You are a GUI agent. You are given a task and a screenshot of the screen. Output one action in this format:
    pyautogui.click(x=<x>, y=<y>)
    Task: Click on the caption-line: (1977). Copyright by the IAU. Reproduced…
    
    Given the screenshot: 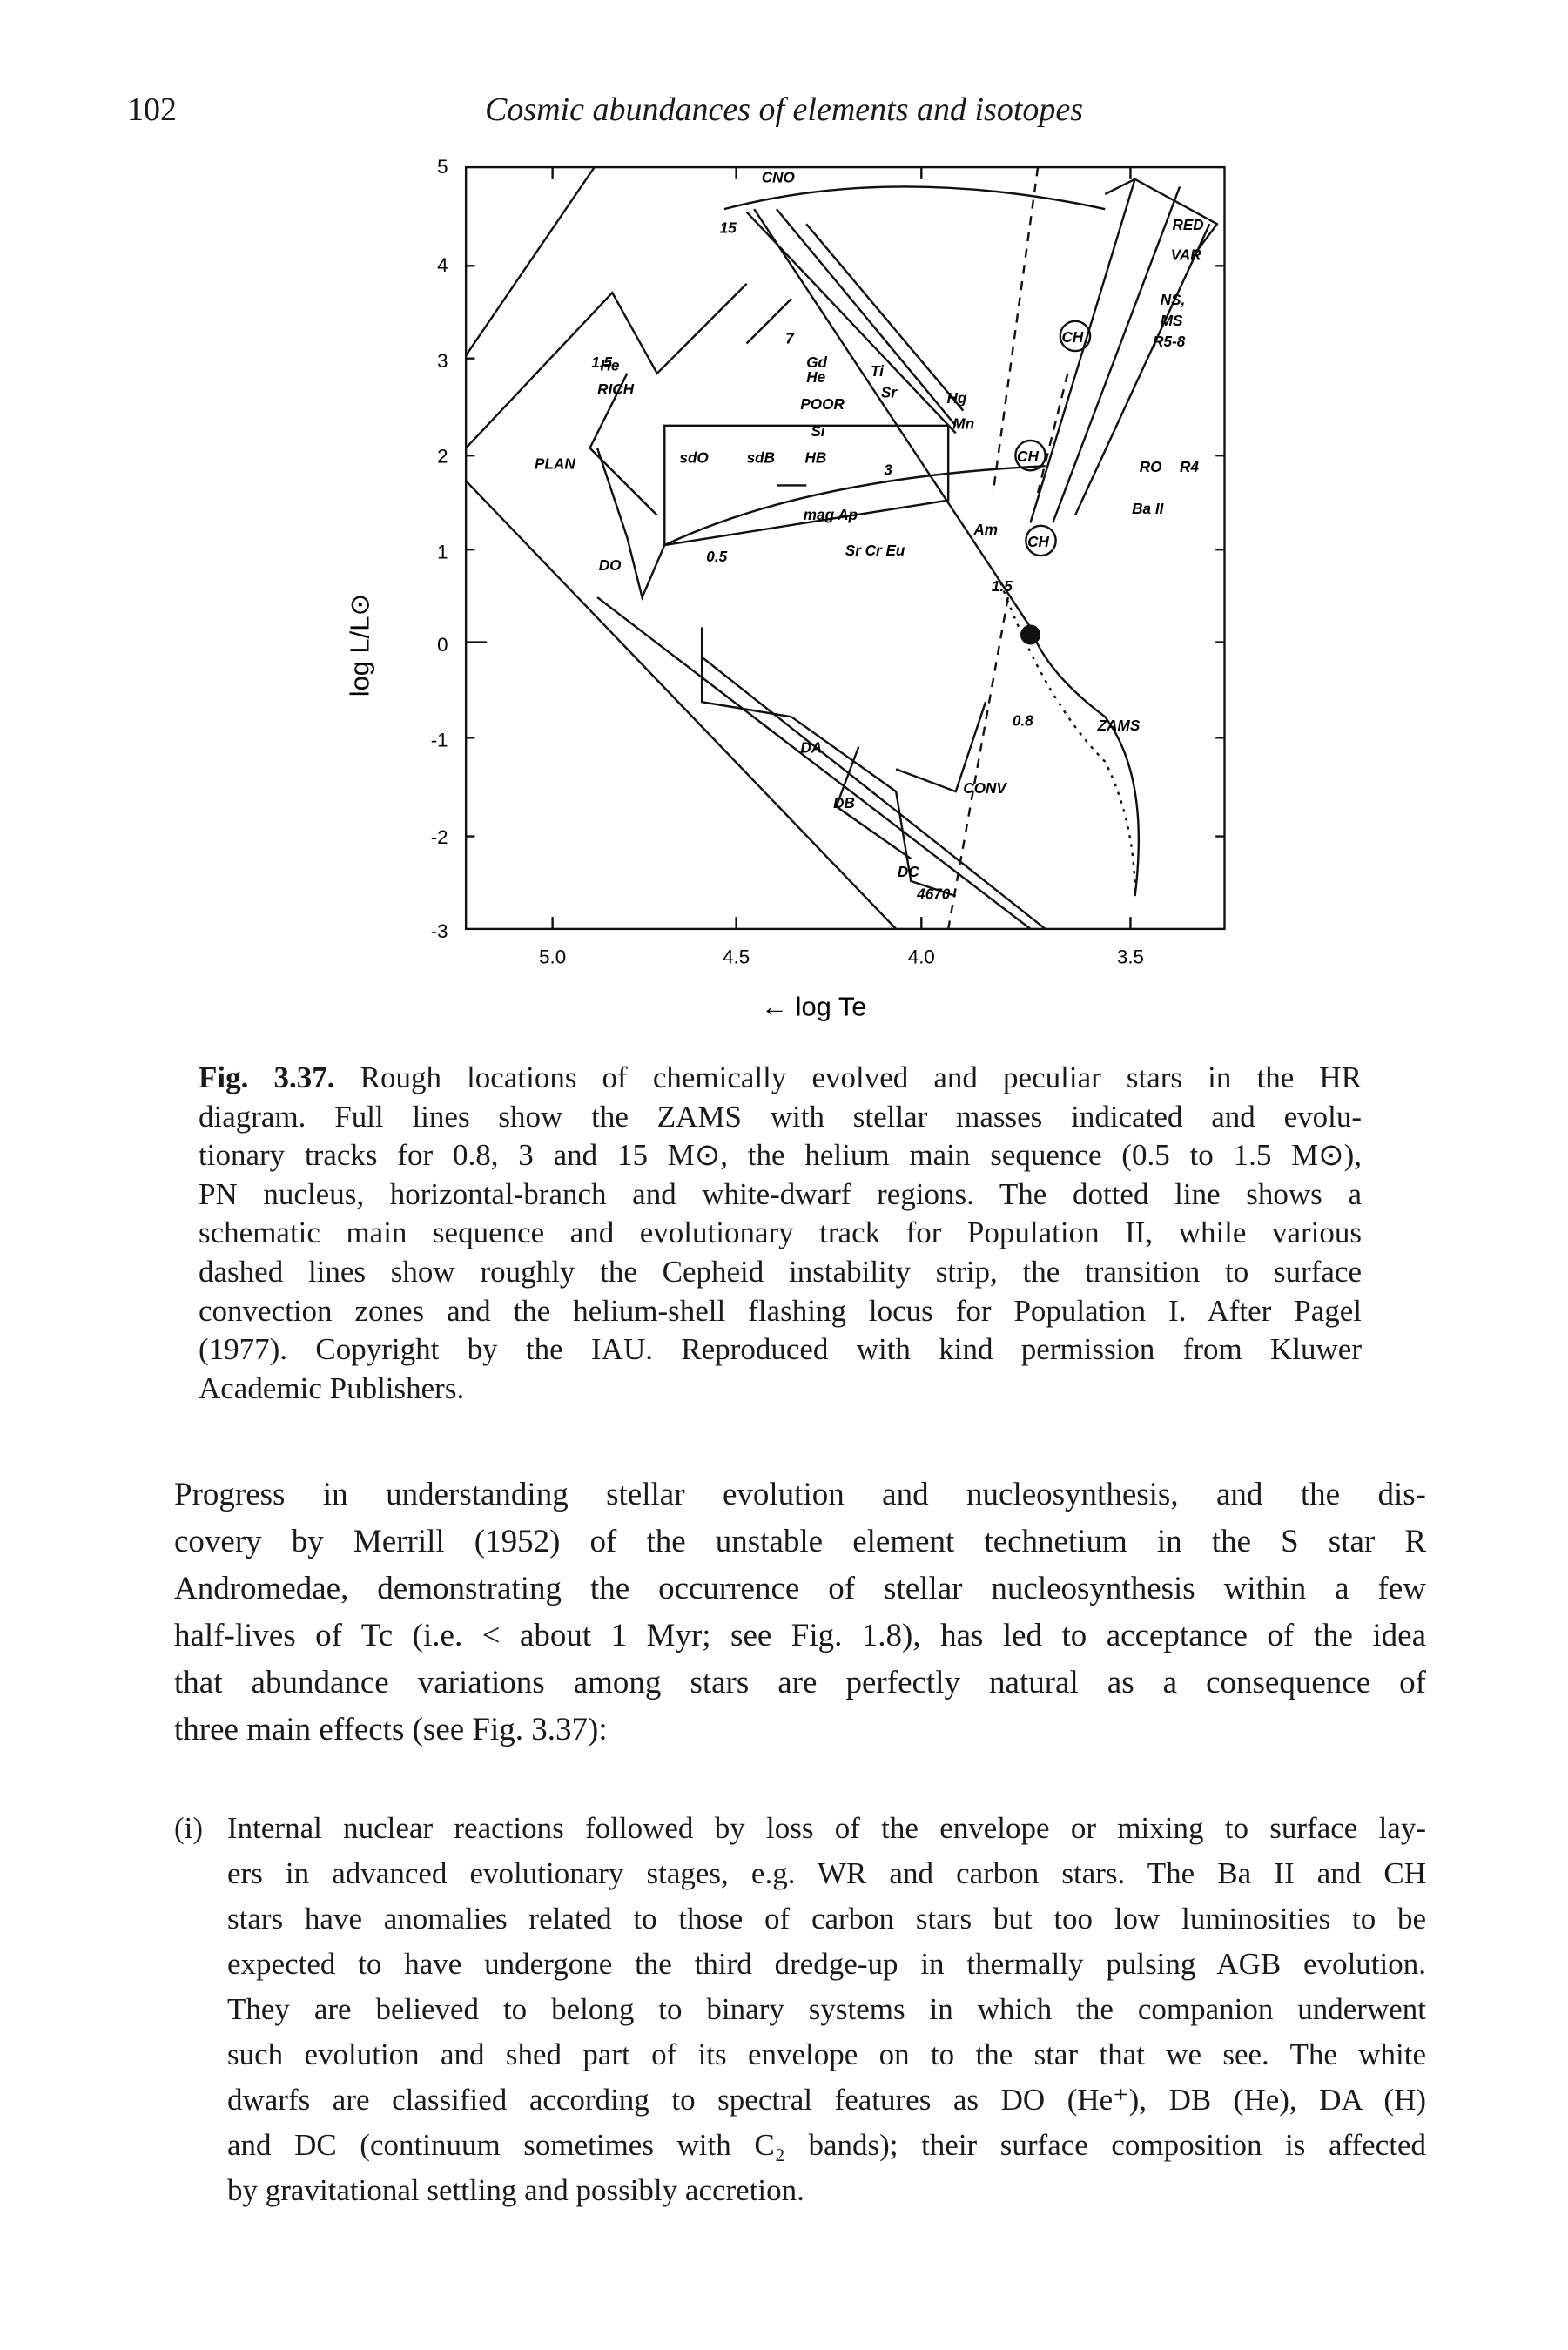 What is the action you would take?
    pyautogui.click(x=780, y=1349)
    